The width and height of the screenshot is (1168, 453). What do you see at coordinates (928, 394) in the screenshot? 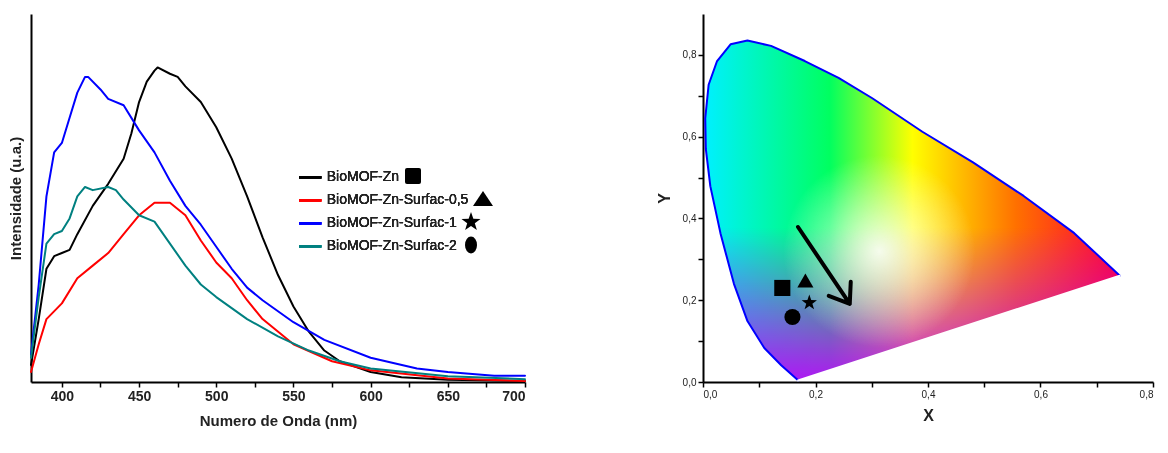
I see `x-tick-label: 0,4` at bounding box center [928, 394].